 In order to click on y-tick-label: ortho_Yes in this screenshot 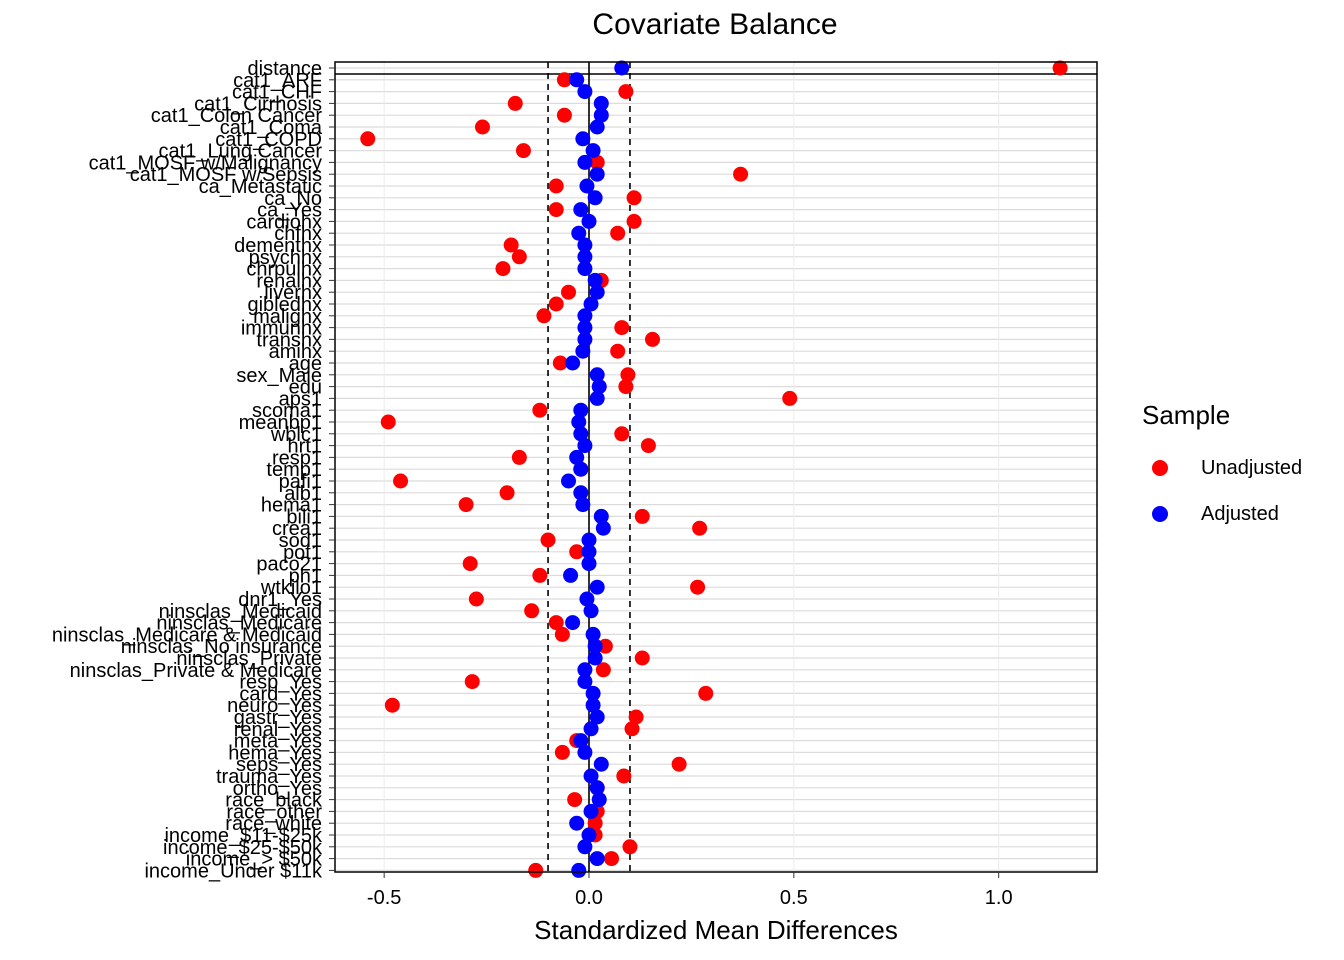, I will do `click(277, 789)`.